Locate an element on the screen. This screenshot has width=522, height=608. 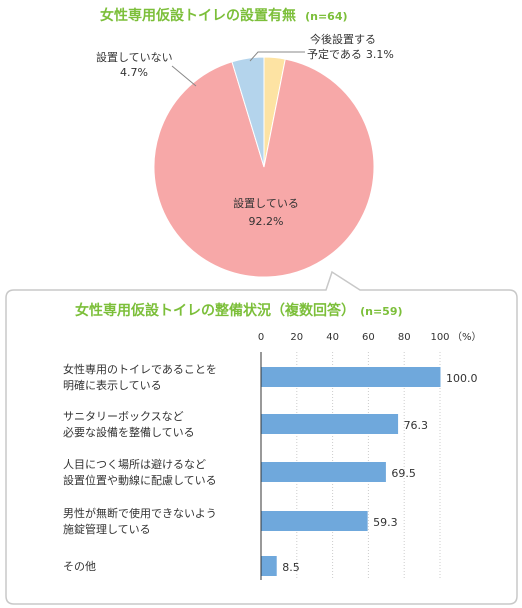
category-label: 明確に表示している is located at coordinates (112, 385).